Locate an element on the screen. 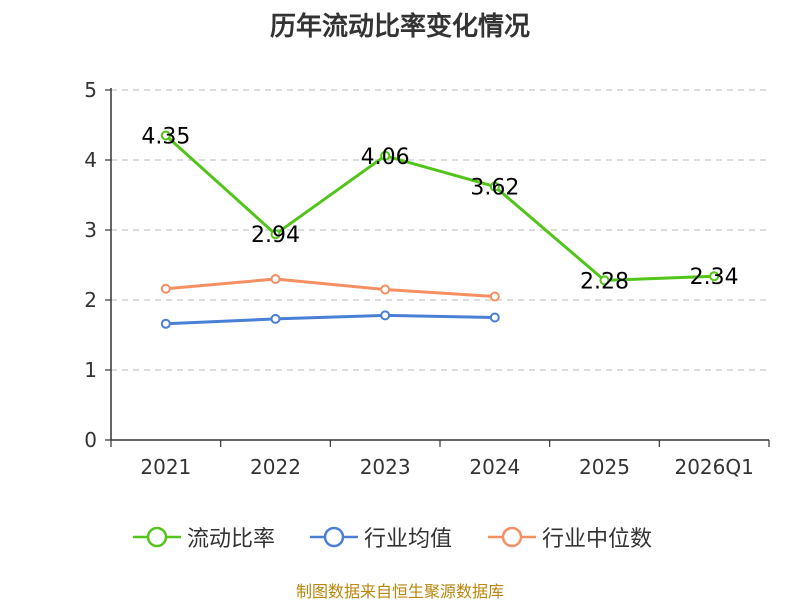 This screenshot has height=602, width=800. y-tick-label: 0 is located at coordinates (90, 440).